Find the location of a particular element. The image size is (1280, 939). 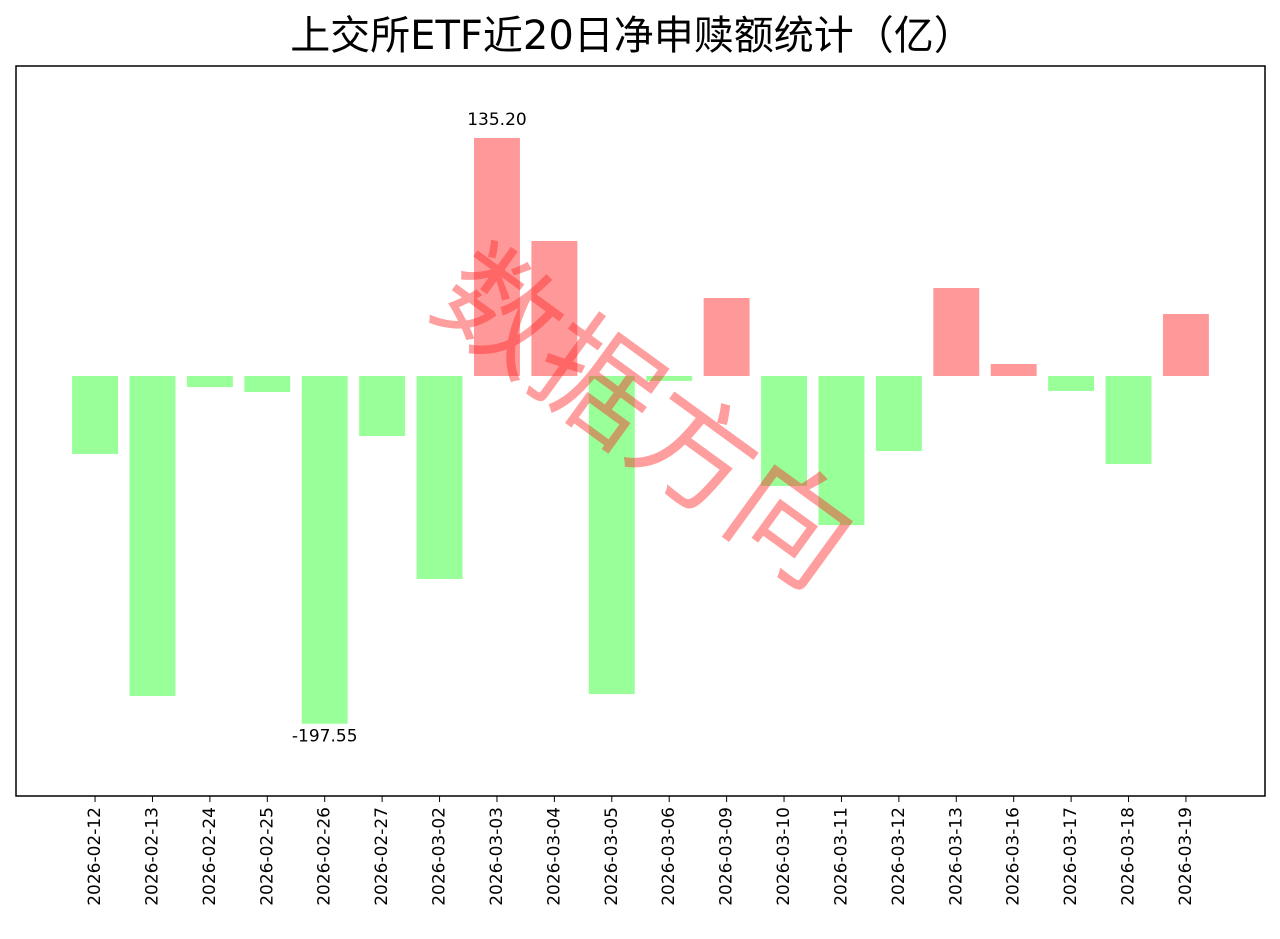

x-tick-label: 2026-03-16 is located at coordinates (1014, 856).